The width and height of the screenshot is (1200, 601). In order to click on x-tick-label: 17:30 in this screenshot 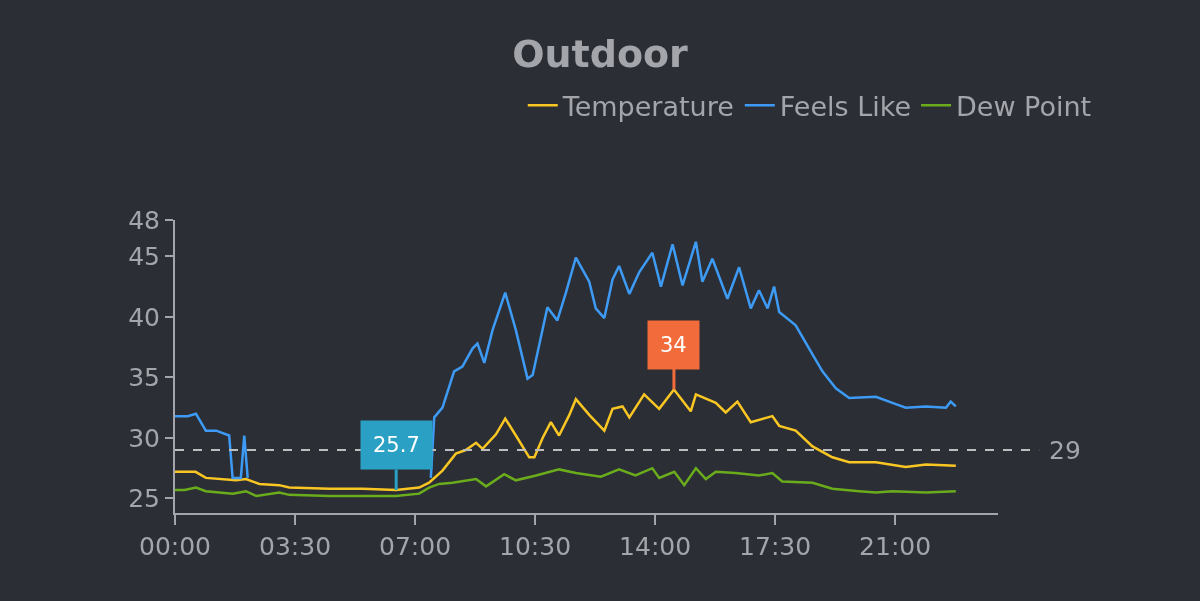, I will do `click(775, 546)`.